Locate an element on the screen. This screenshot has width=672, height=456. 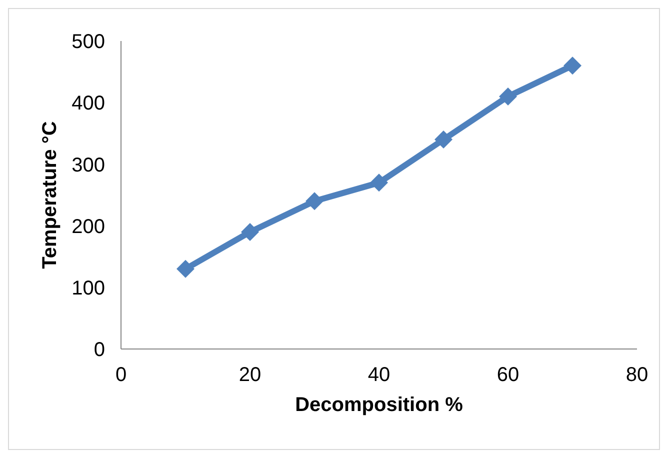
x-tick-label: 0 is located at coordinates (121, 375).